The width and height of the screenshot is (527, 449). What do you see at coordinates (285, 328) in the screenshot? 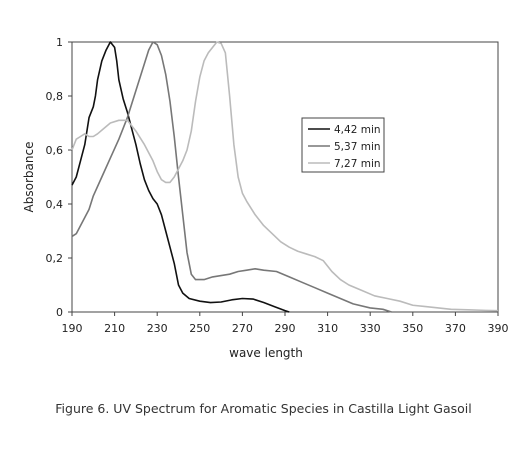
I see `x-tick-label: 290` at bounding box center [285, 328].